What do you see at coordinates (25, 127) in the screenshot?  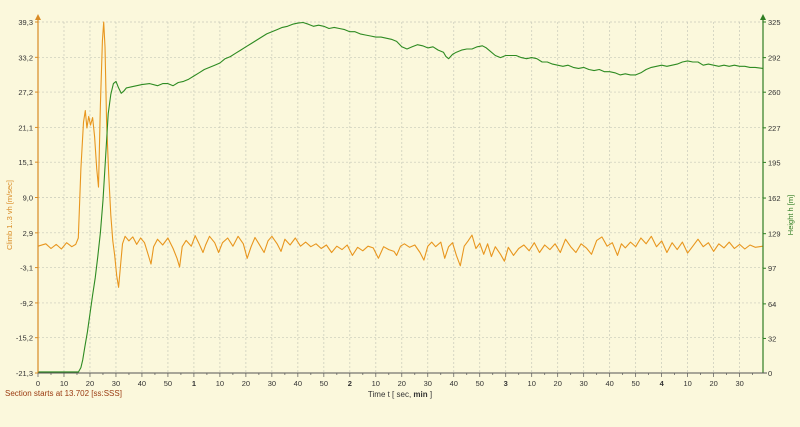 I see `y-left-tick-label: 21,1` at bounding box center [25, 127].